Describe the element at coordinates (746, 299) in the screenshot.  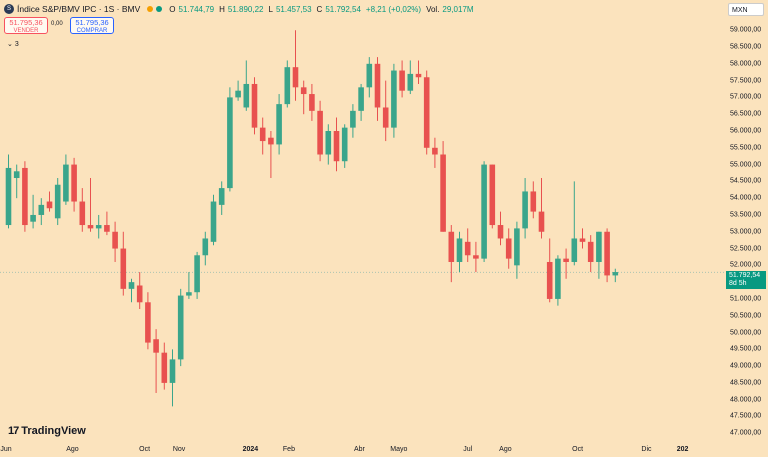
I see `price-tick-label: 51.000,00` at that location.